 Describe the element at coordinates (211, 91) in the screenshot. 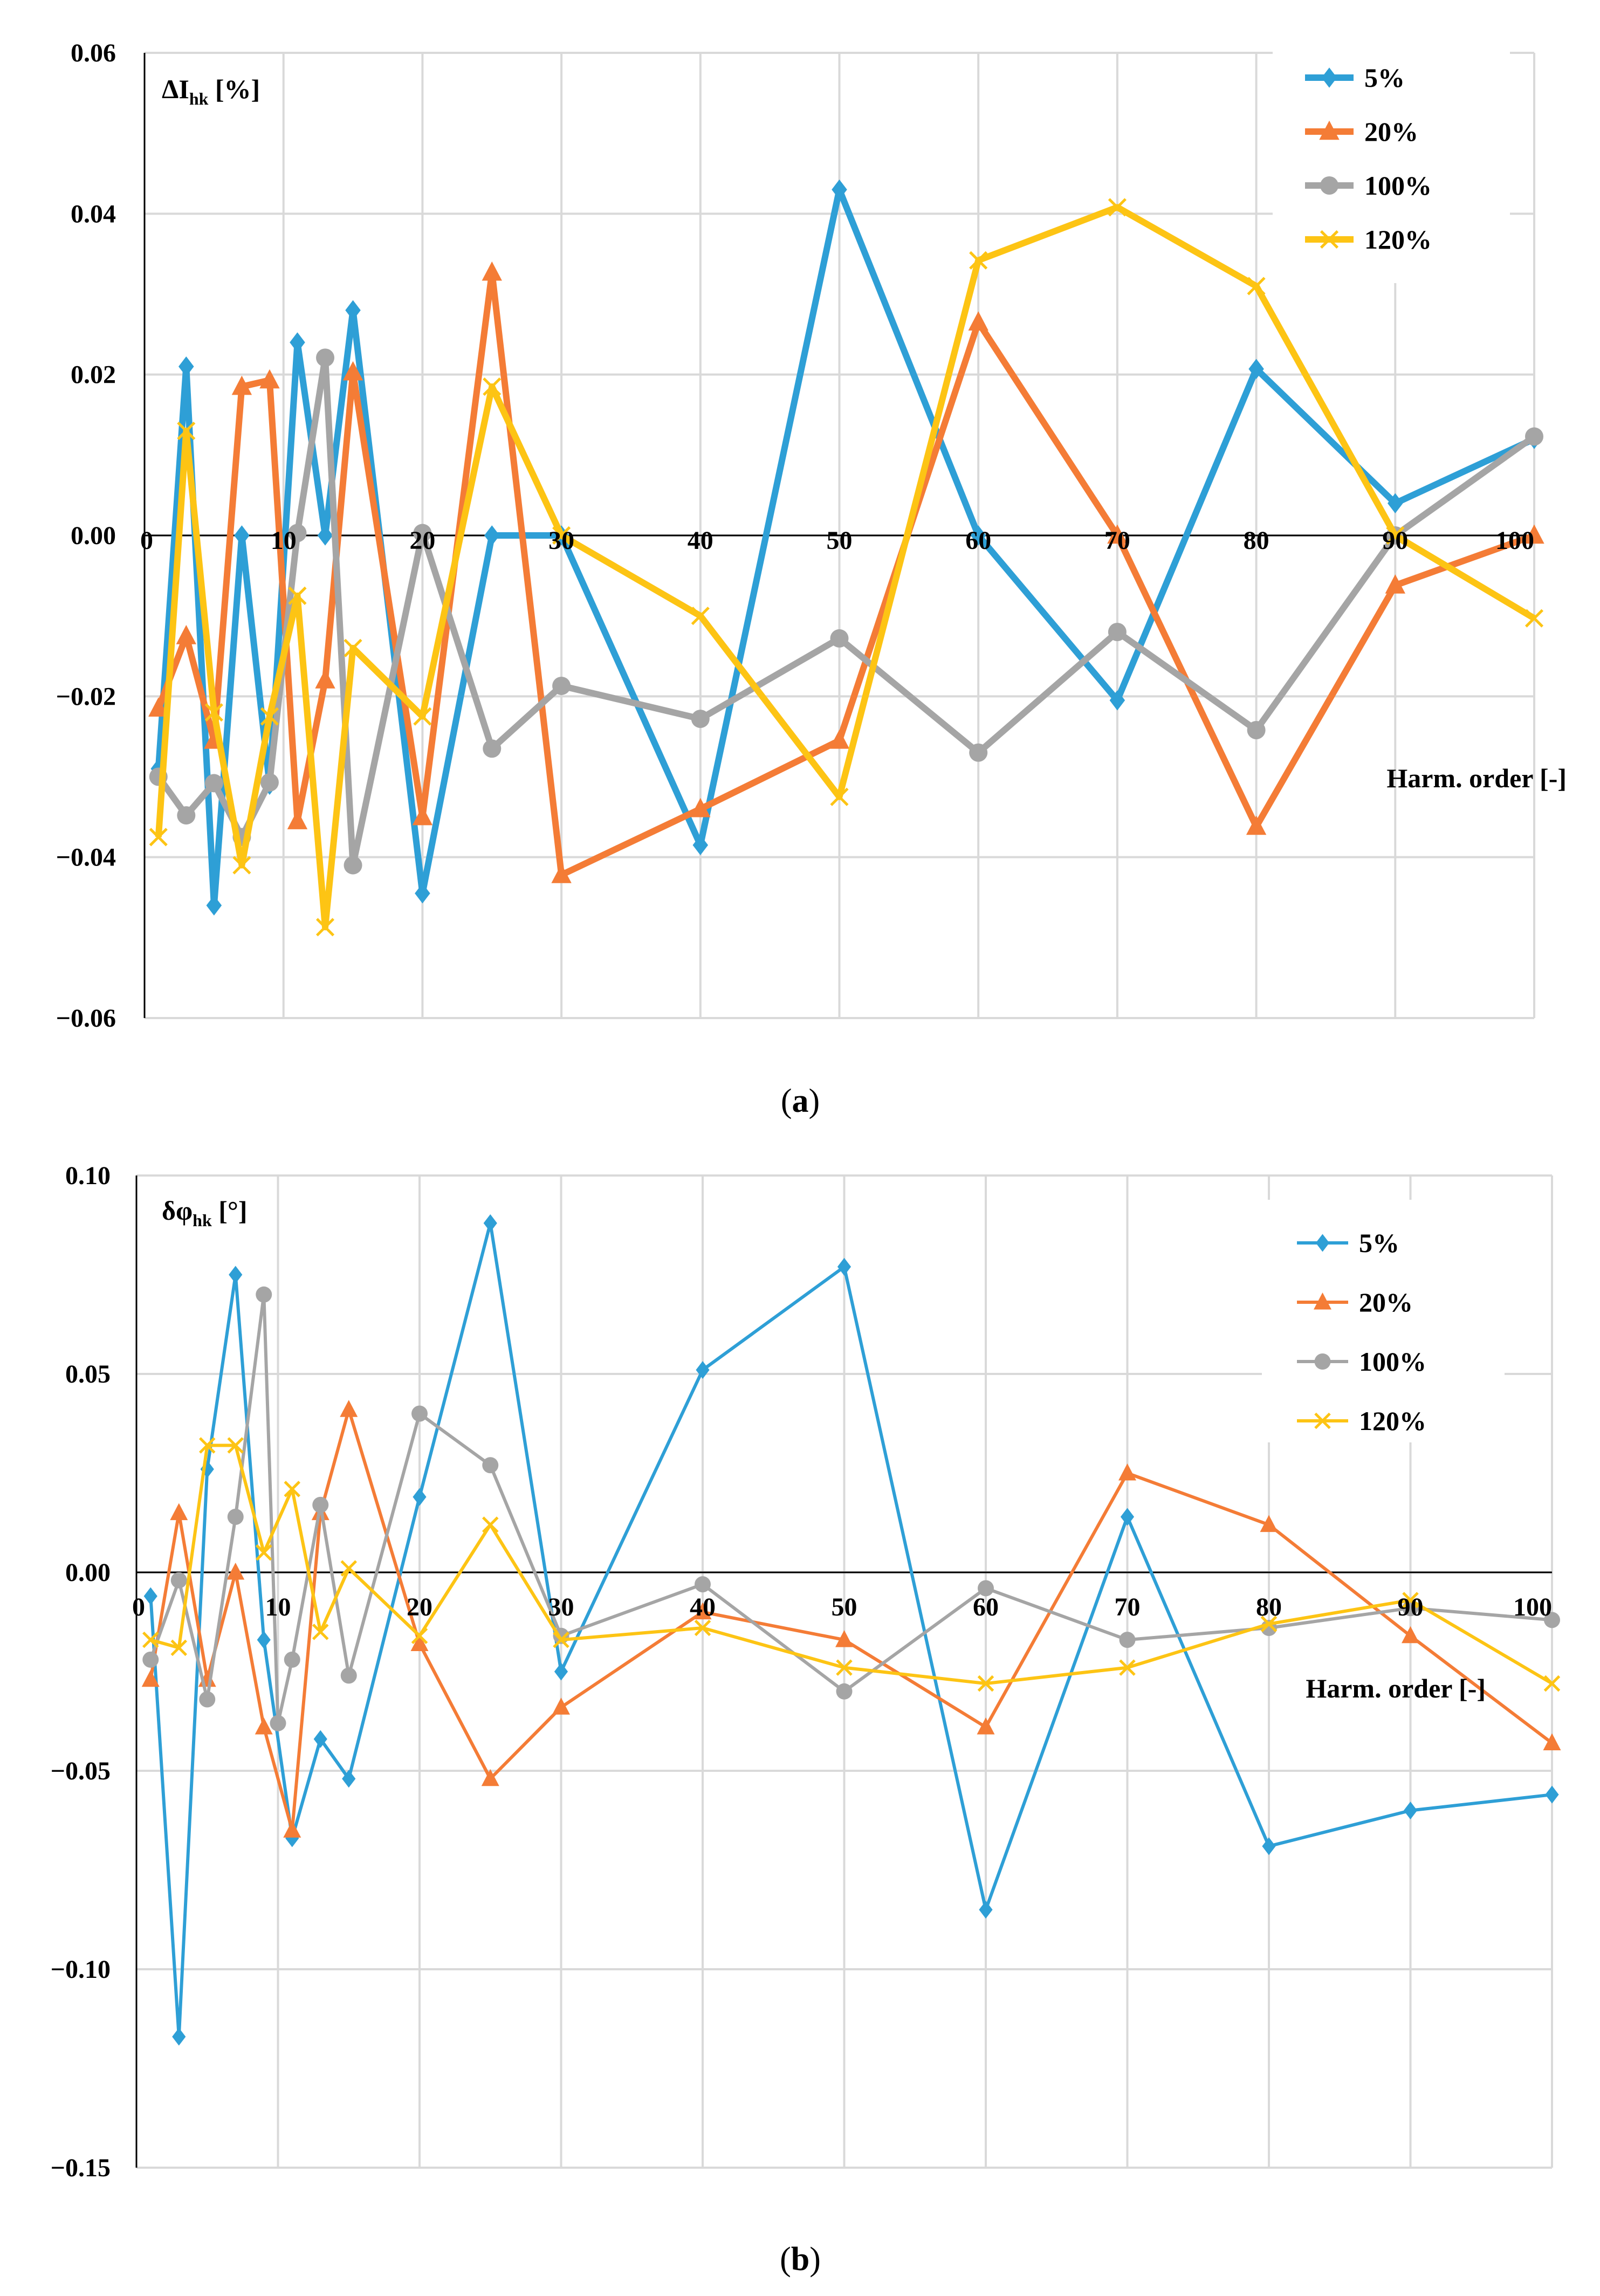

I see `y-axis-label-a: ΔIhk [%]` at that location.